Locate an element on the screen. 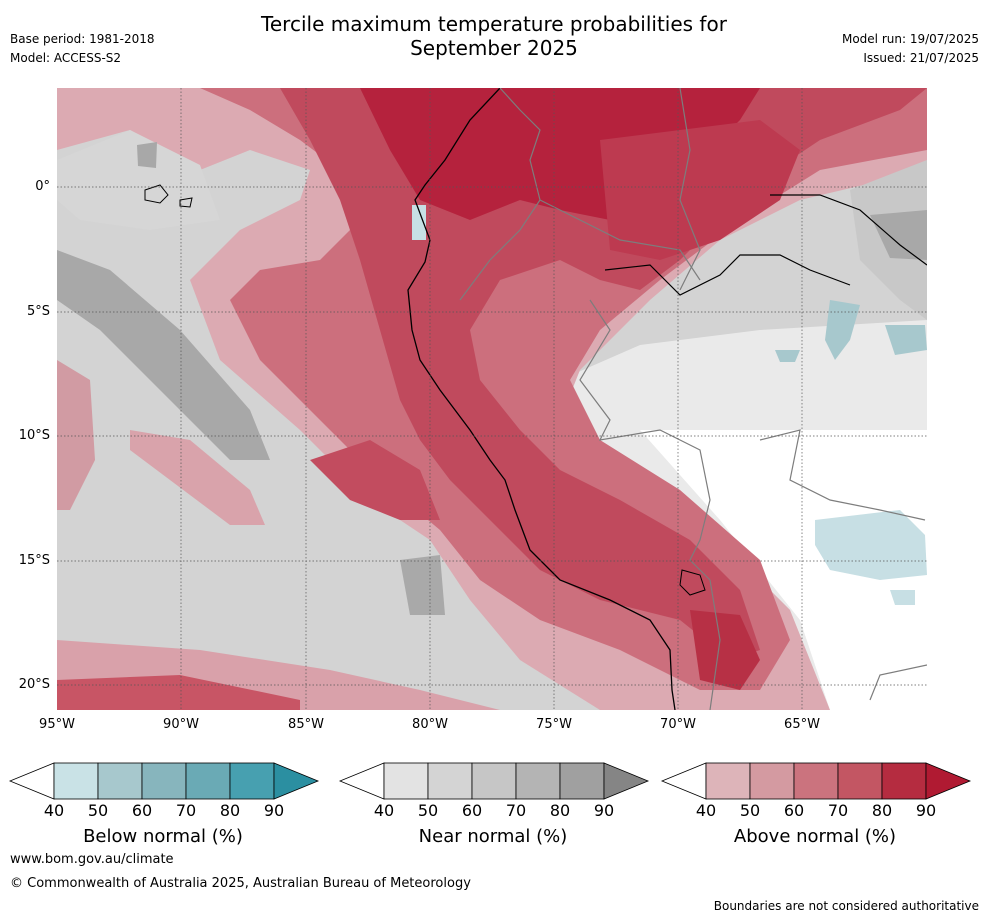  lat-label-20s: 20°S is located at coordinates (34, 684).